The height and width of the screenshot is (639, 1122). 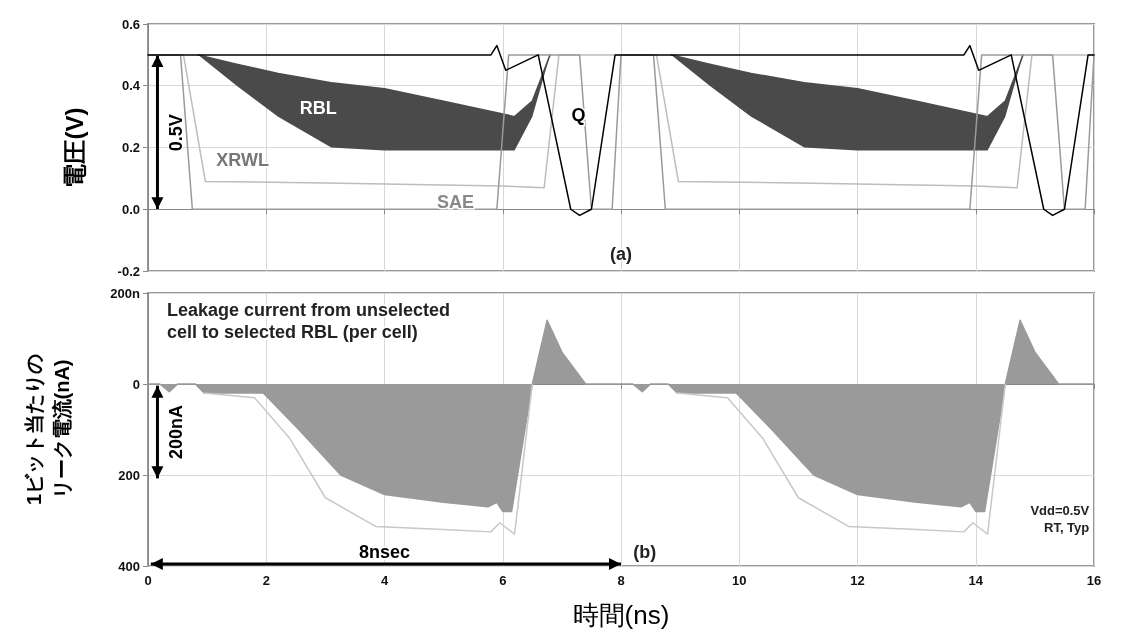 What do you see at coordinates (128, 271) in the screenshot?
I see `y-tick-label: -0.2` at bounding box center [128, 271].